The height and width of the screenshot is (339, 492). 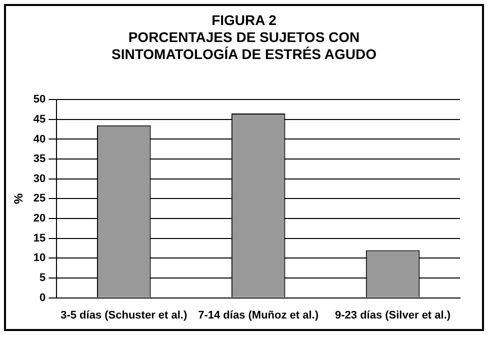 I want to click on x-tick-label: 7-14 días (Muñoz et al.), so click(x=258, y=315).